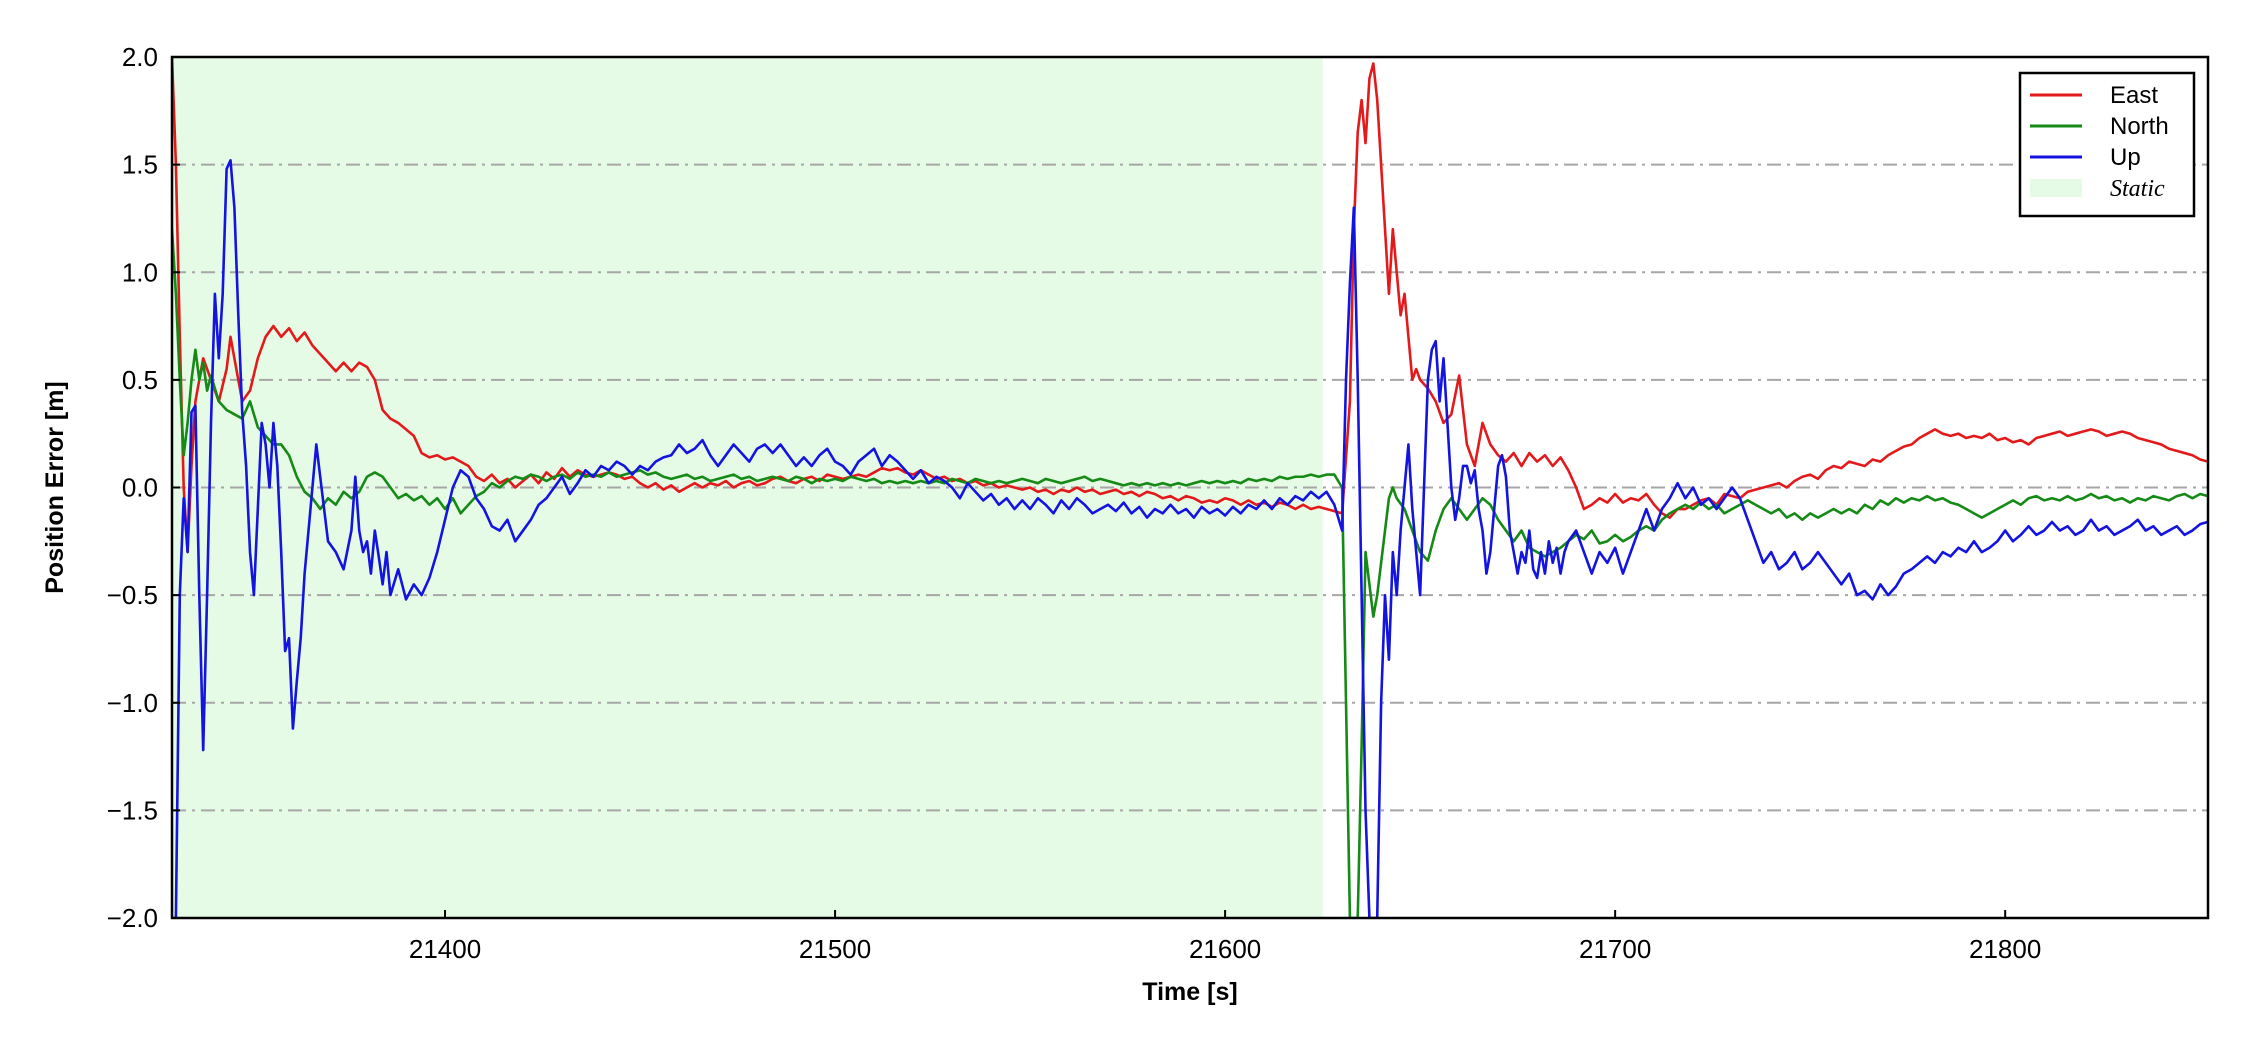 The image size is (2250, 1050). I want to click on legend-label-north: North, so click(2139, 126).